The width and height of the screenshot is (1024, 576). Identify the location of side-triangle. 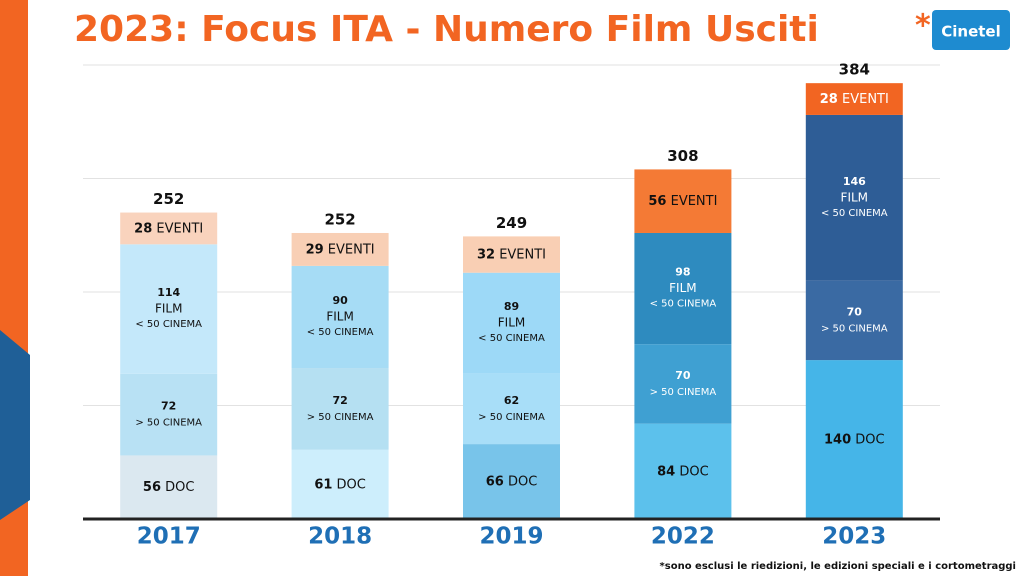
(15, 425).